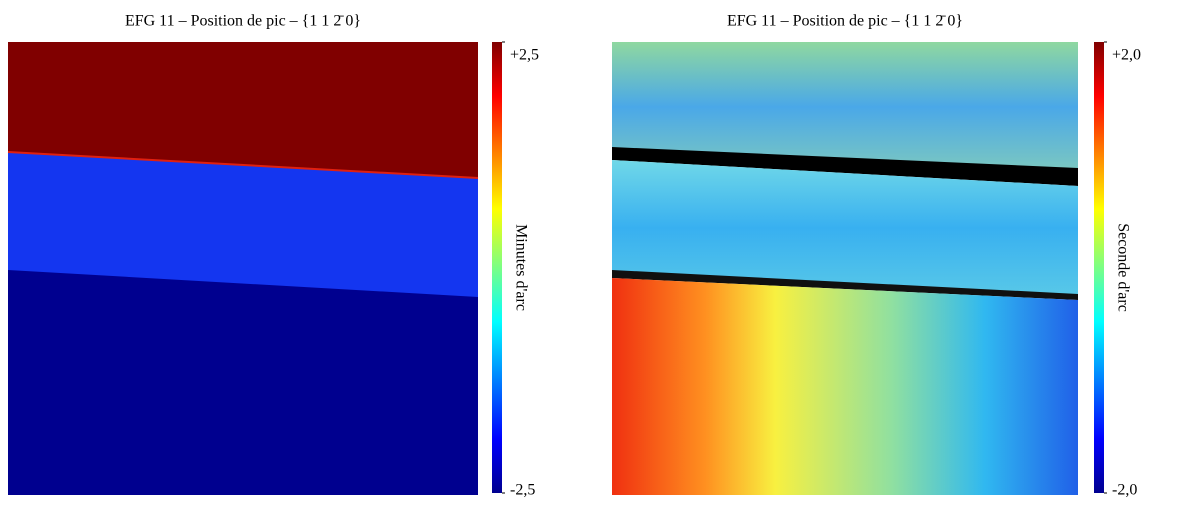 This screenshot has width=1181, height=512. What do you see at coordinates (524, 55) in the screenshot?
I see `colorbar-tick-label: +2,5` at bounding box center [524, 55].